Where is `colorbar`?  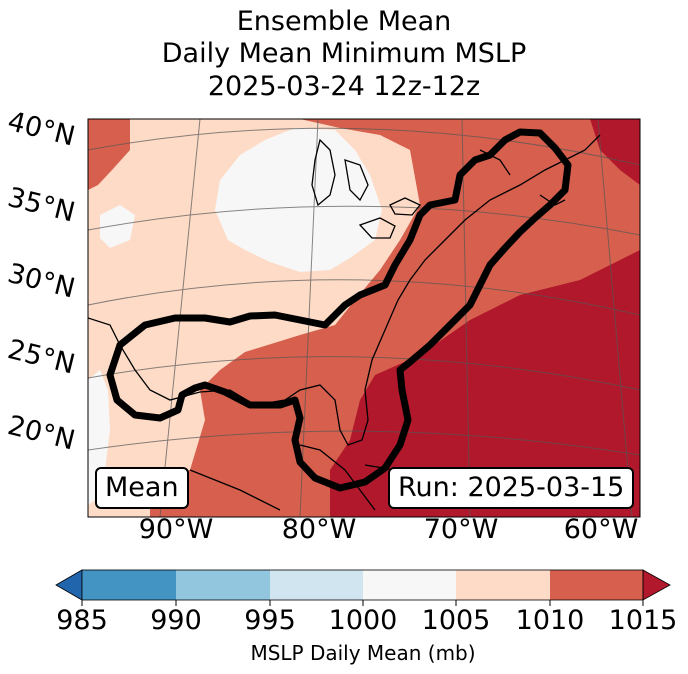
colorbar is located at coordinates (363, 587).